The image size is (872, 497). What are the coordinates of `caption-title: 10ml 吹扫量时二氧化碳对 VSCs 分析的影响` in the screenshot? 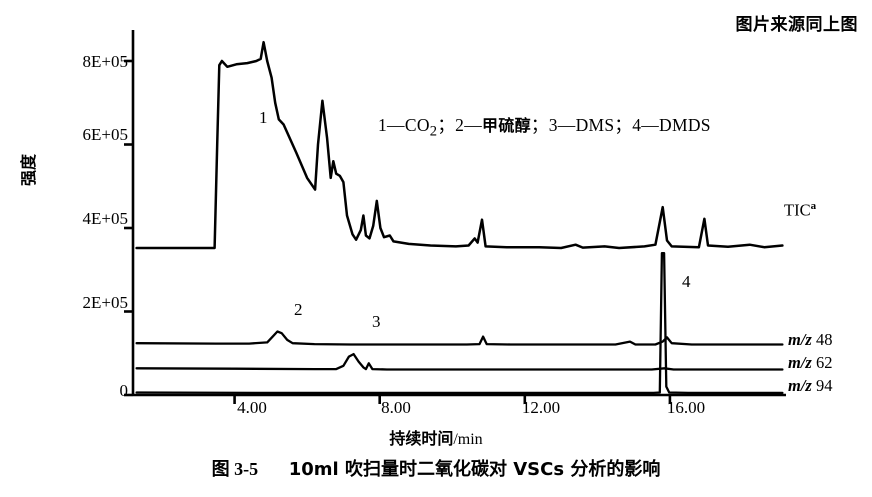 It's located at (474, 469).